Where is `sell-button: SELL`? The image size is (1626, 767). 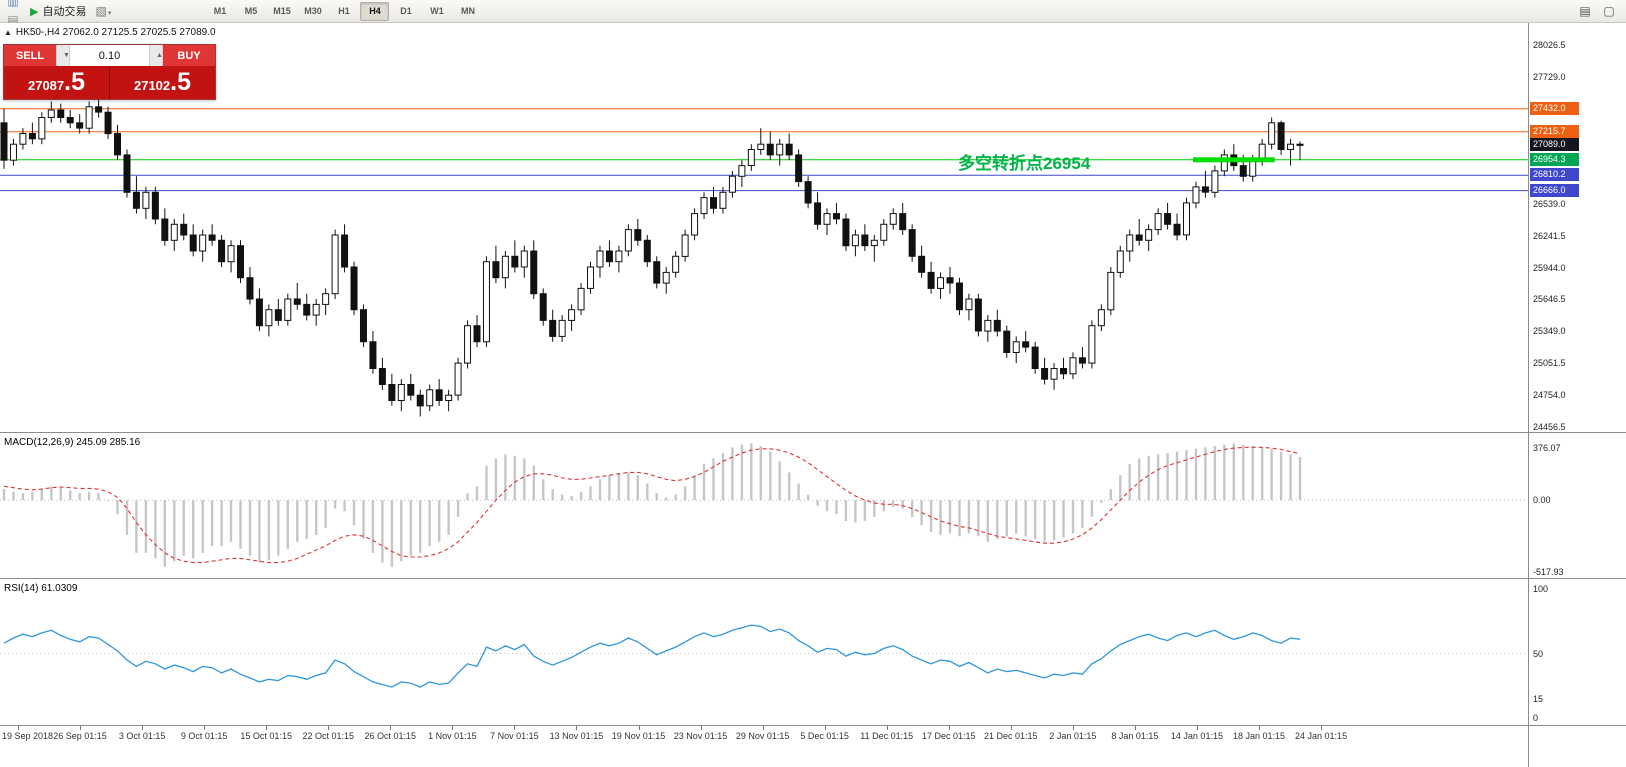
sell-button: SELL is located at coordinates (30, 55).